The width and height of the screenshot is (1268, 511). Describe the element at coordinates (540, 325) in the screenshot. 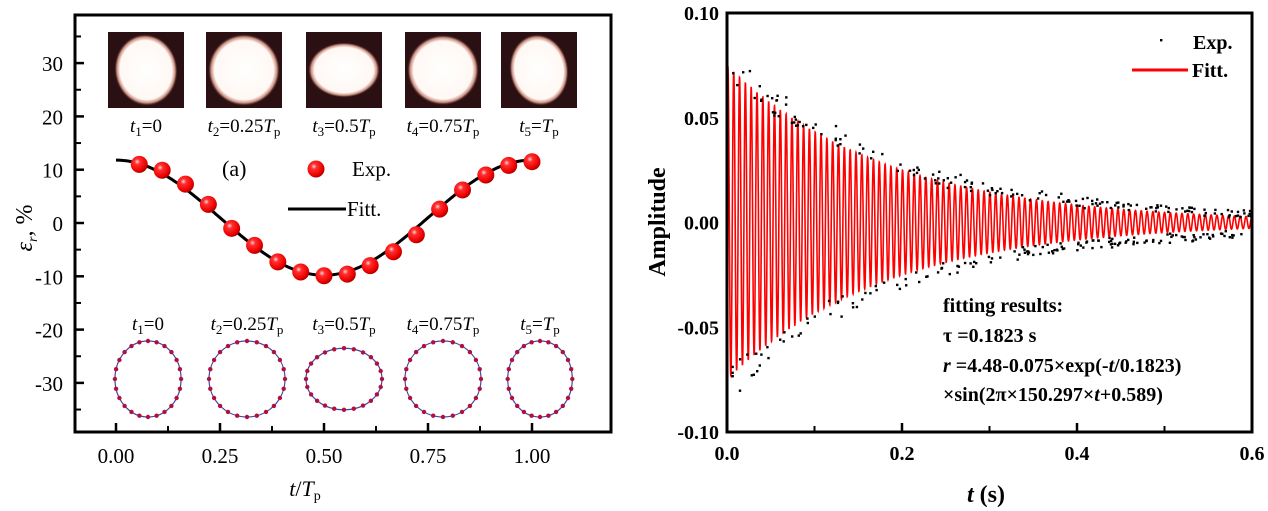

I see `droplet-contour-label: t5=Tp` at that location.